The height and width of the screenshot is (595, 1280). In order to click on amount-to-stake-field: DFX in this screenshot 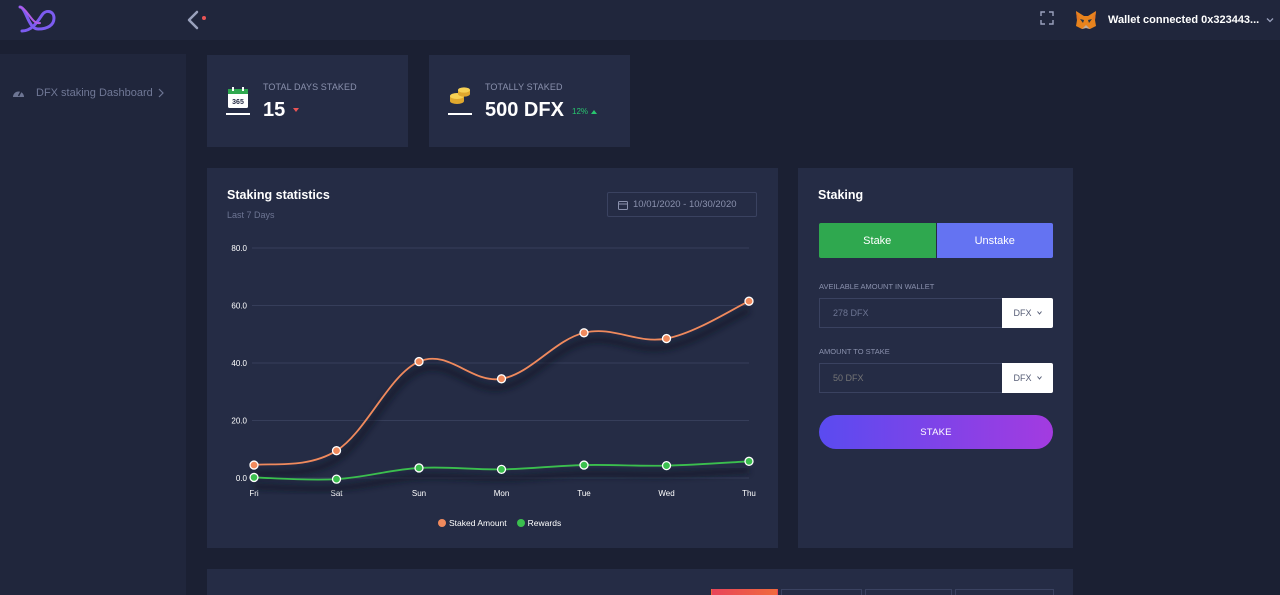, I will do `click(936, 378)`.